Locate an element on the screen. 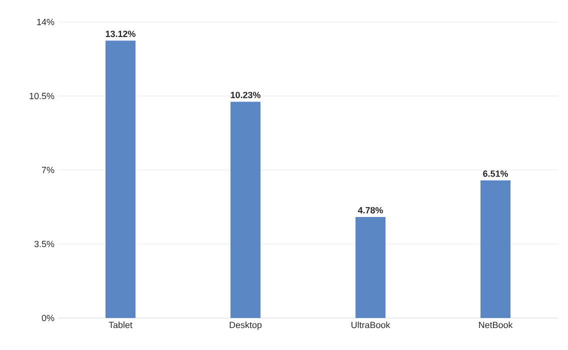  data-label: 13.12% is located at coordinates (121, 34).